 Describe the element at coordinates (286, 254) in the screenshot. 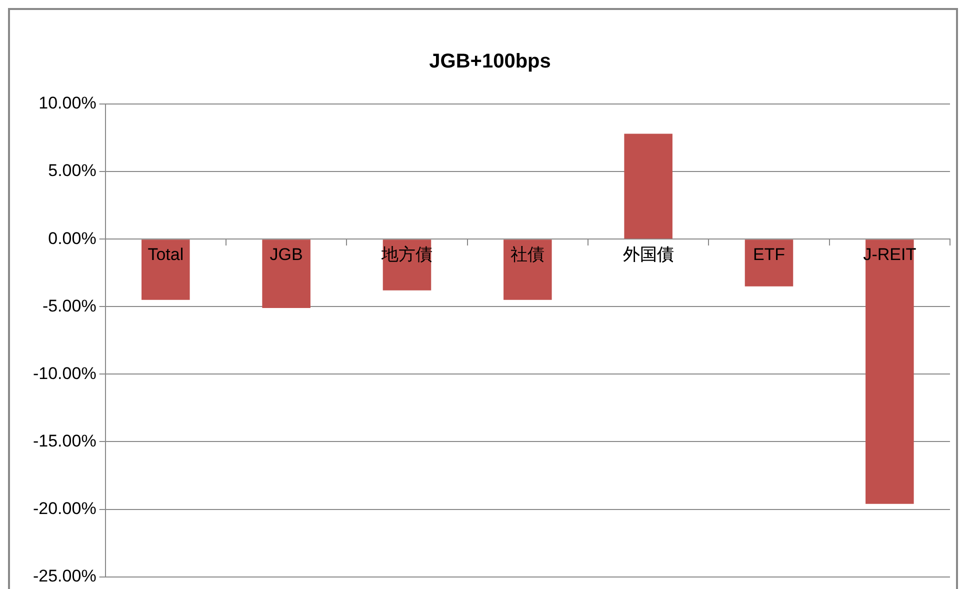

I see `x-tick-label: JGB` at that location.